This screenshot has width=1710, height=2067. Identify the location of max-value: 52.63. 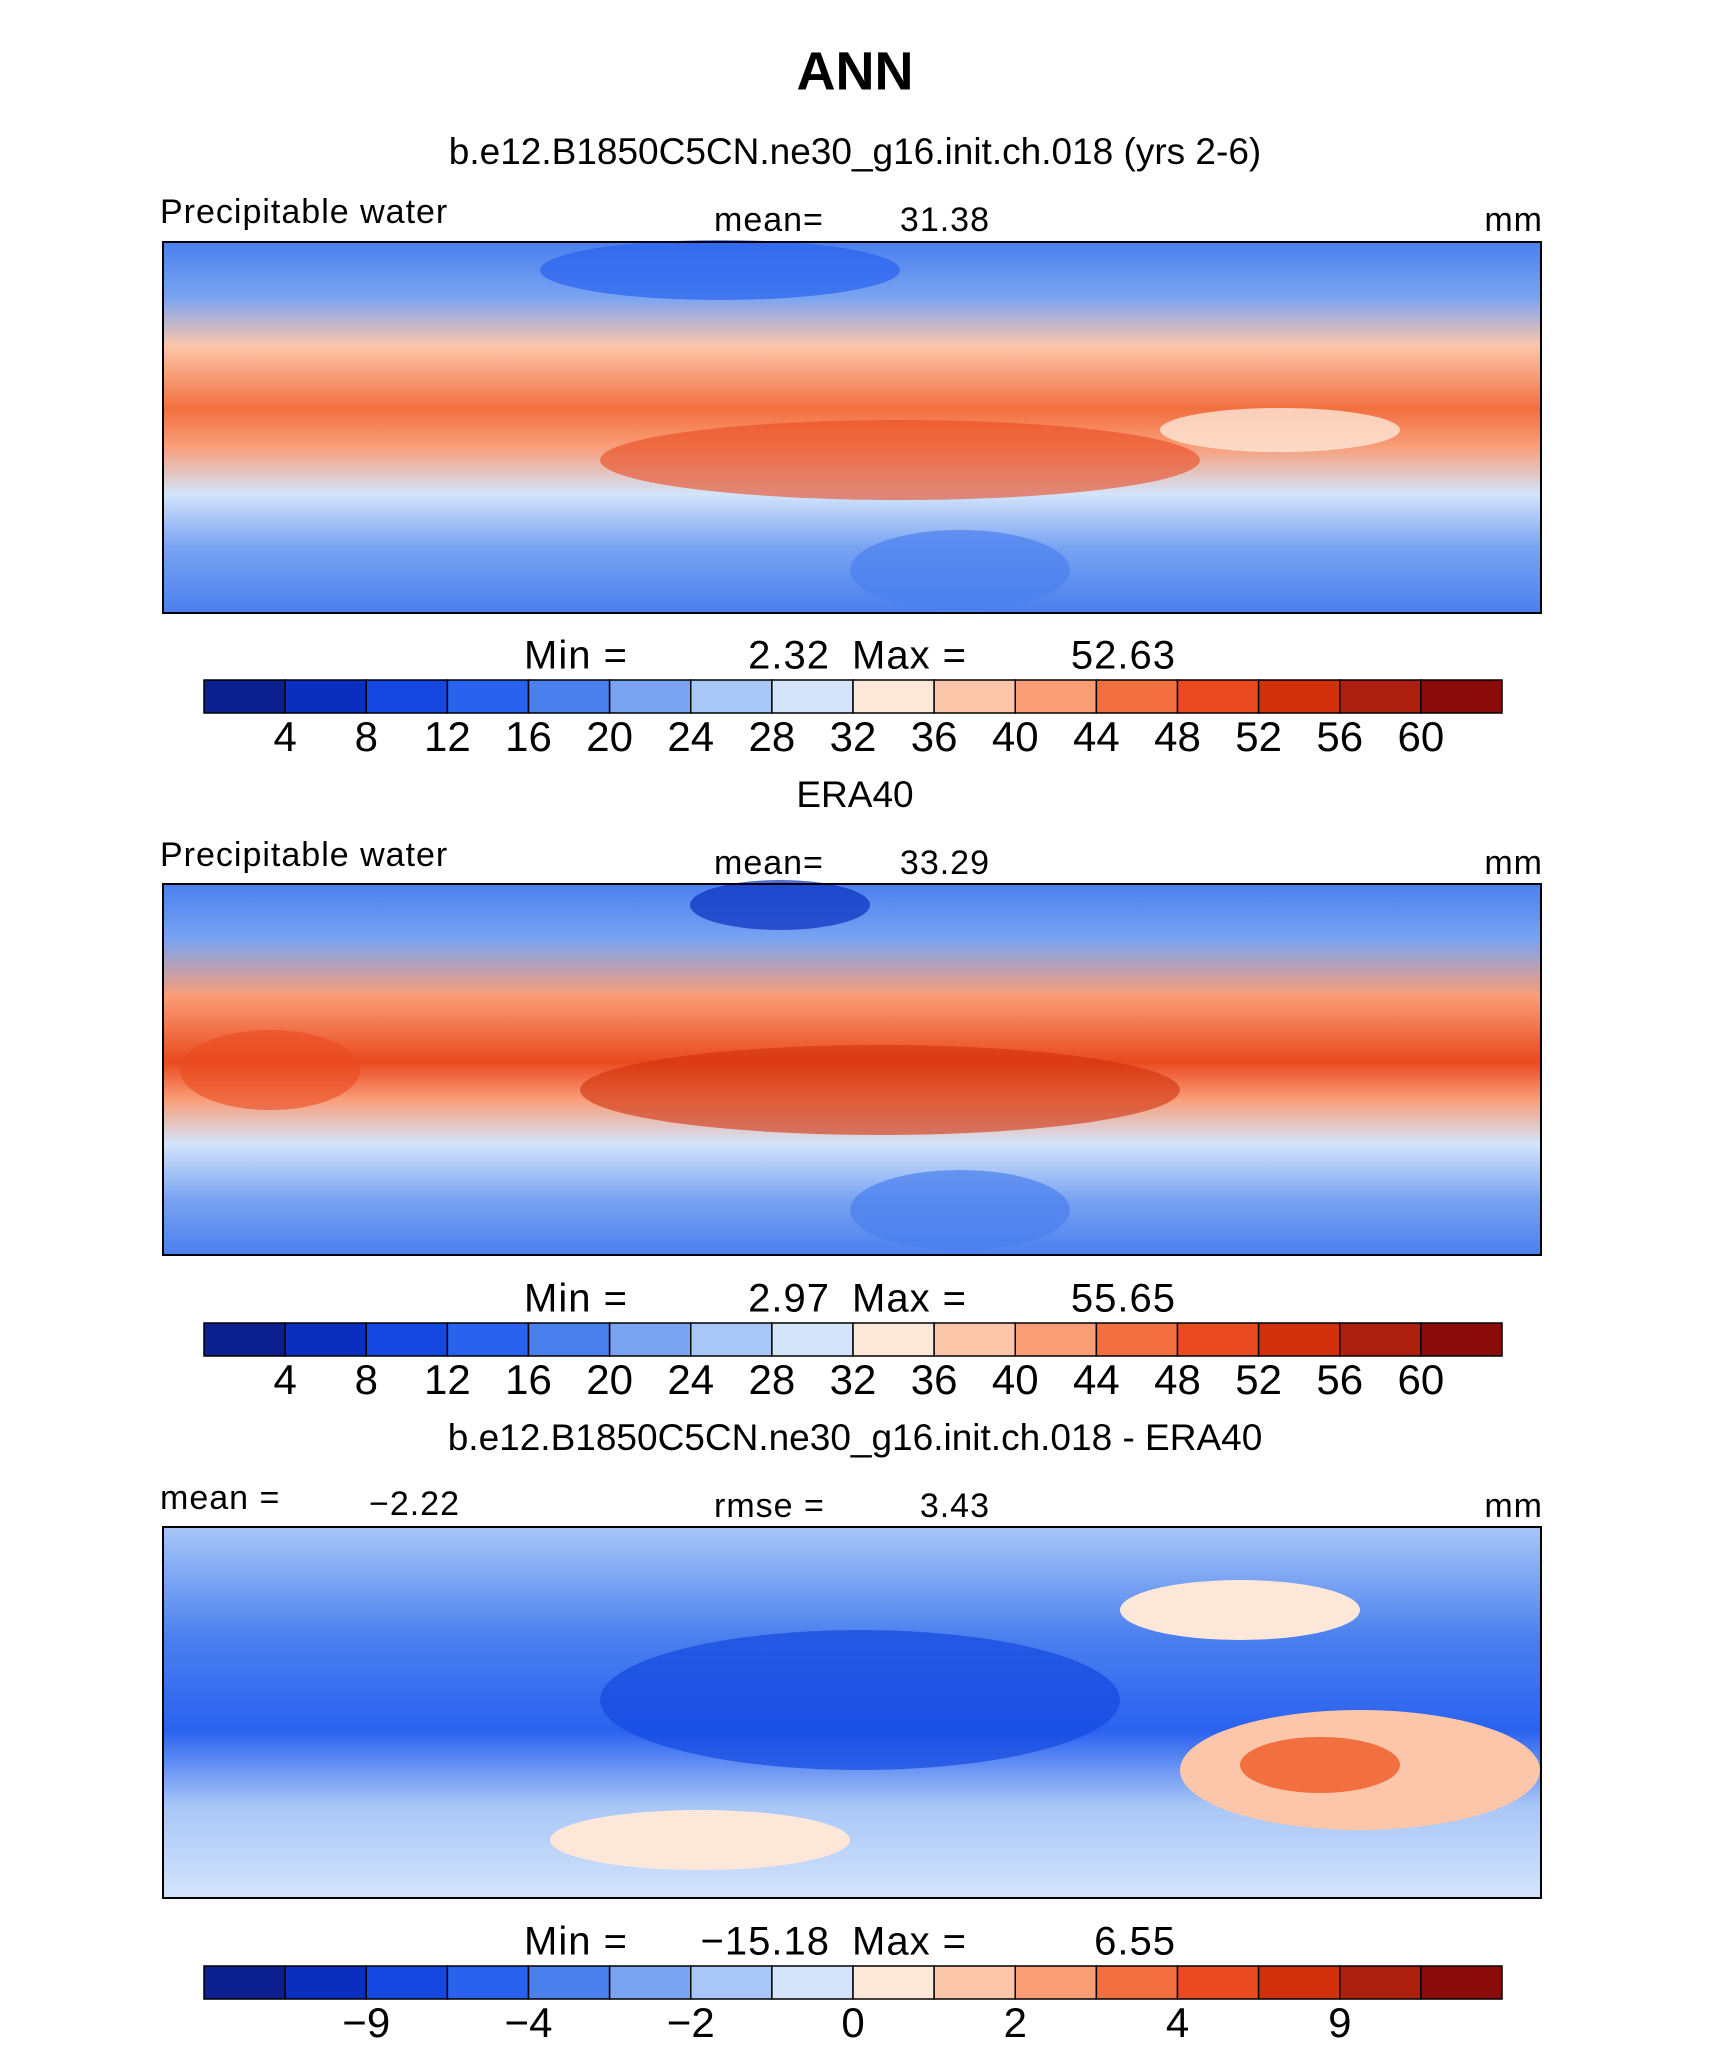
(1123, 656).